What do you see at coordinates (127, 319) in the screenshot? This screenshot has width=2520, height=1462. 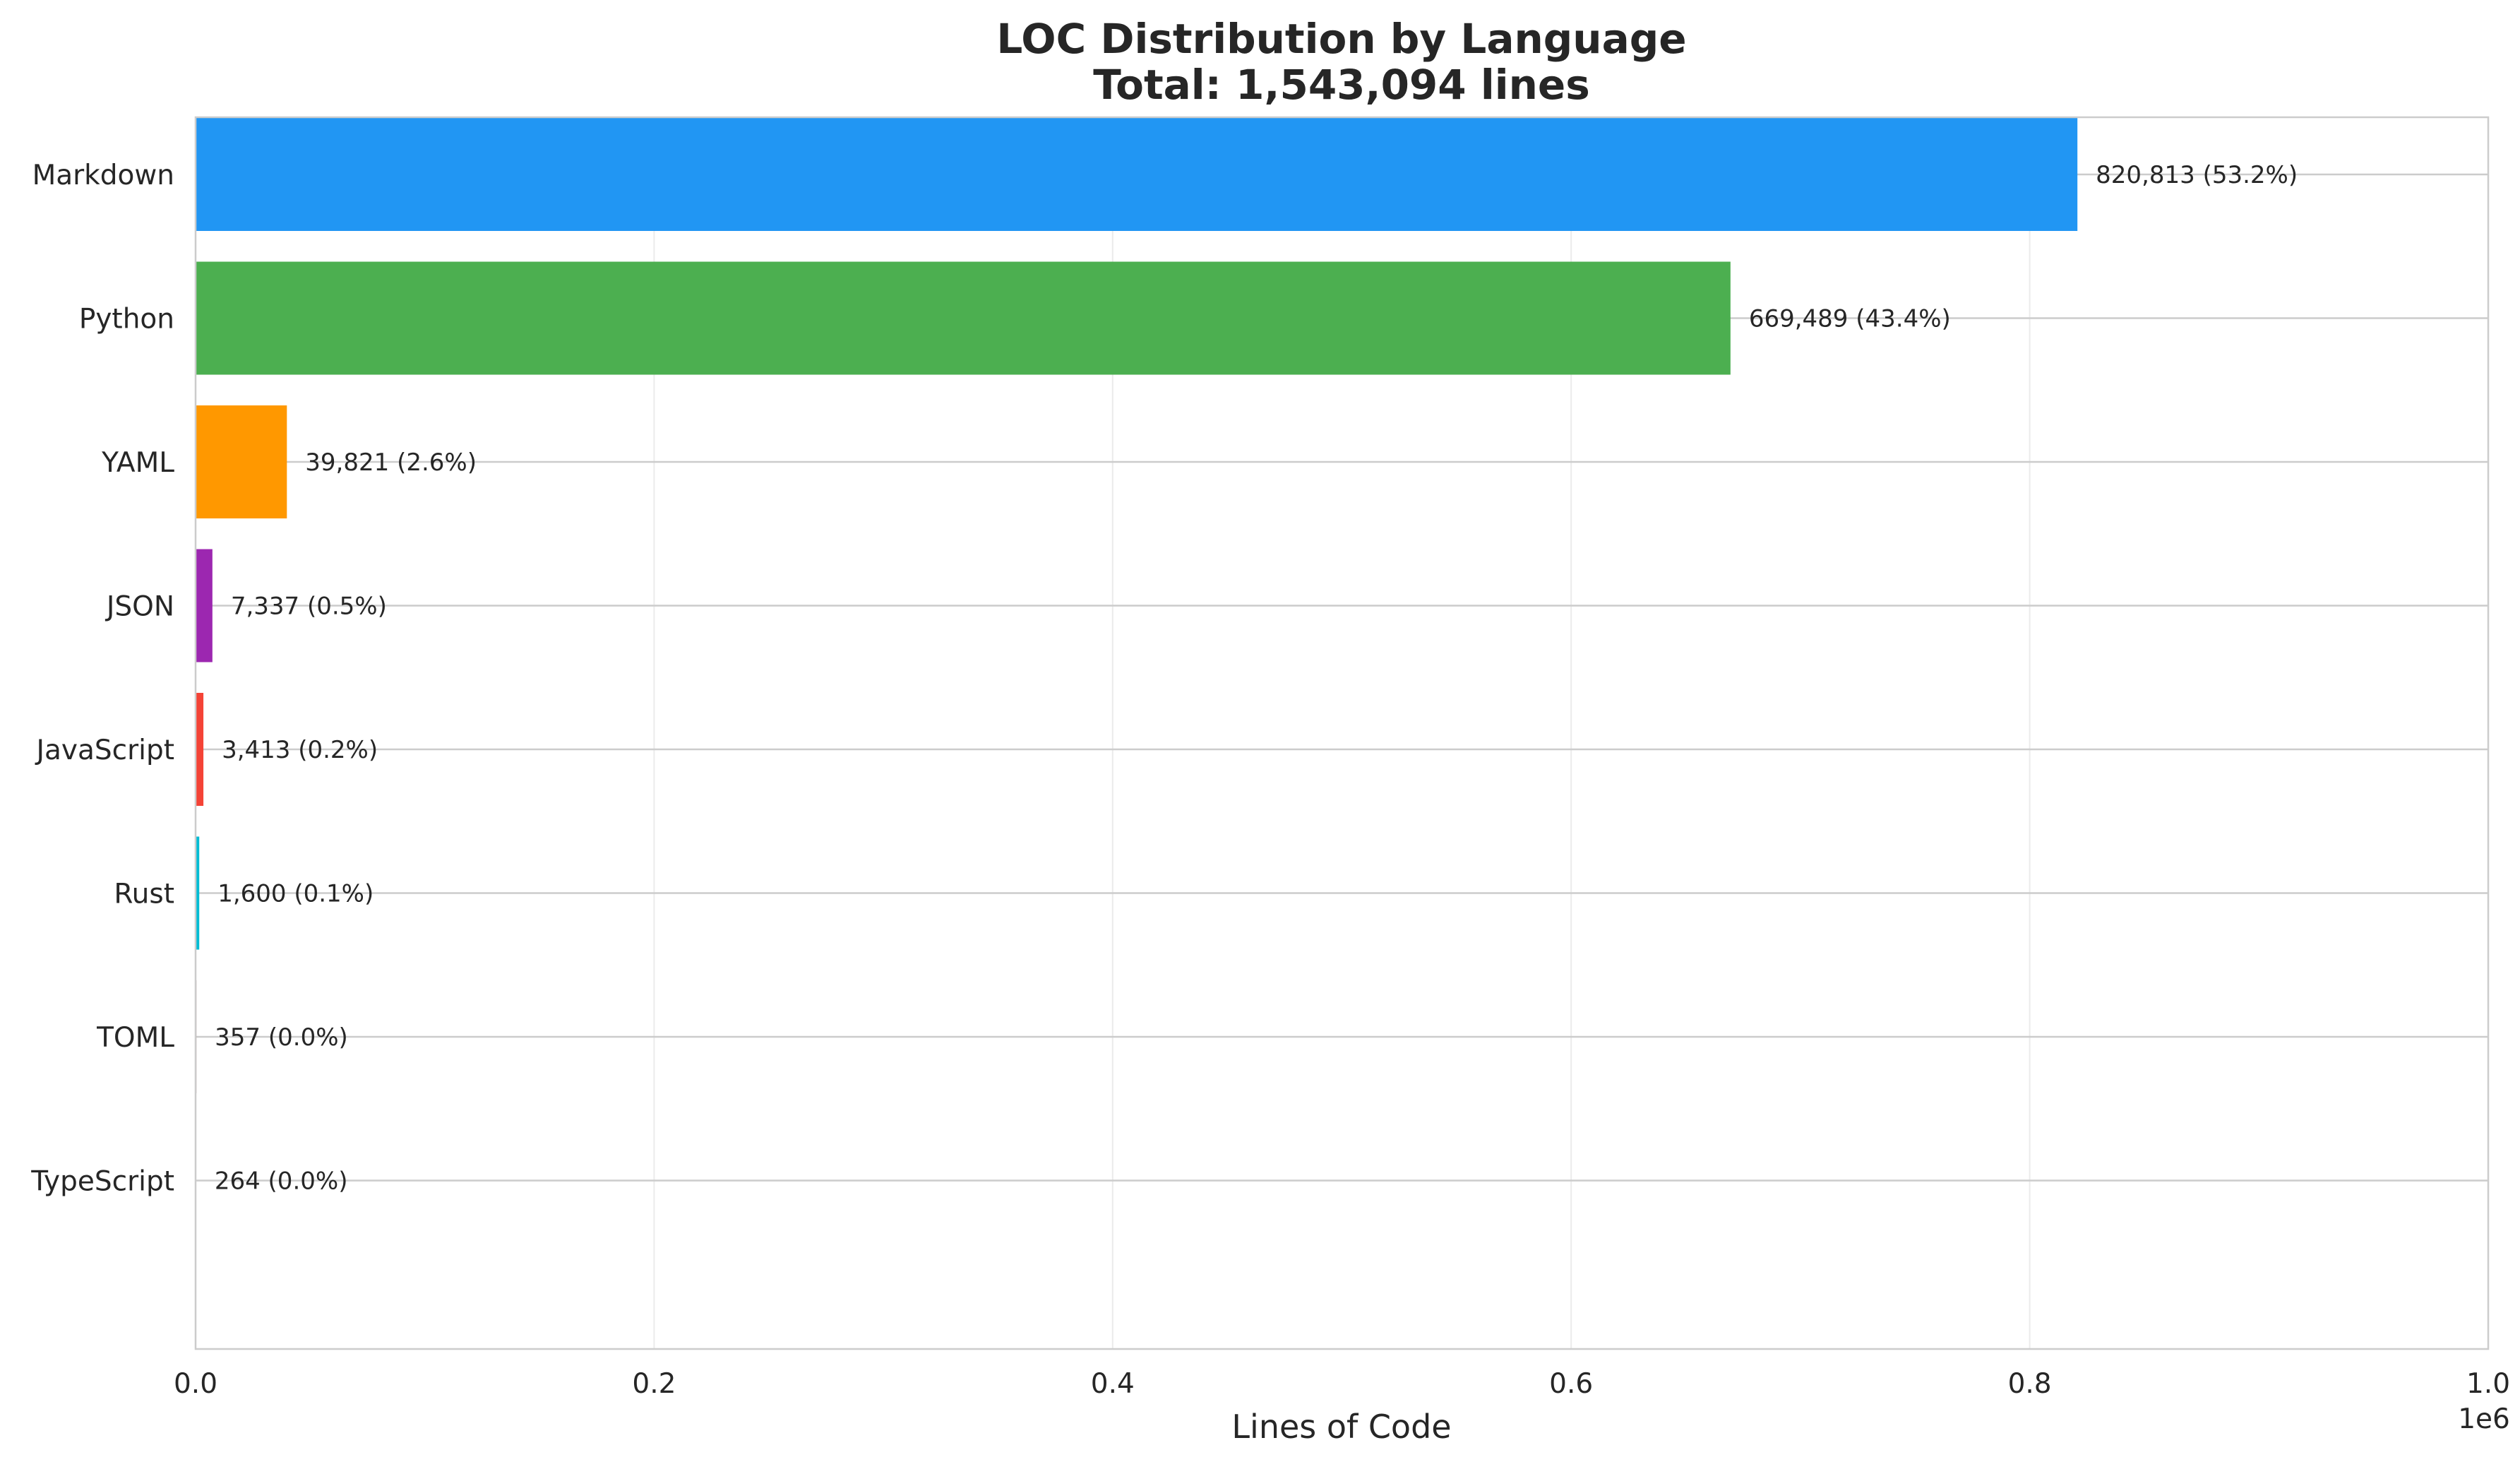 I see `y-tick-label-python: Python` at bounding box center [127, 319].